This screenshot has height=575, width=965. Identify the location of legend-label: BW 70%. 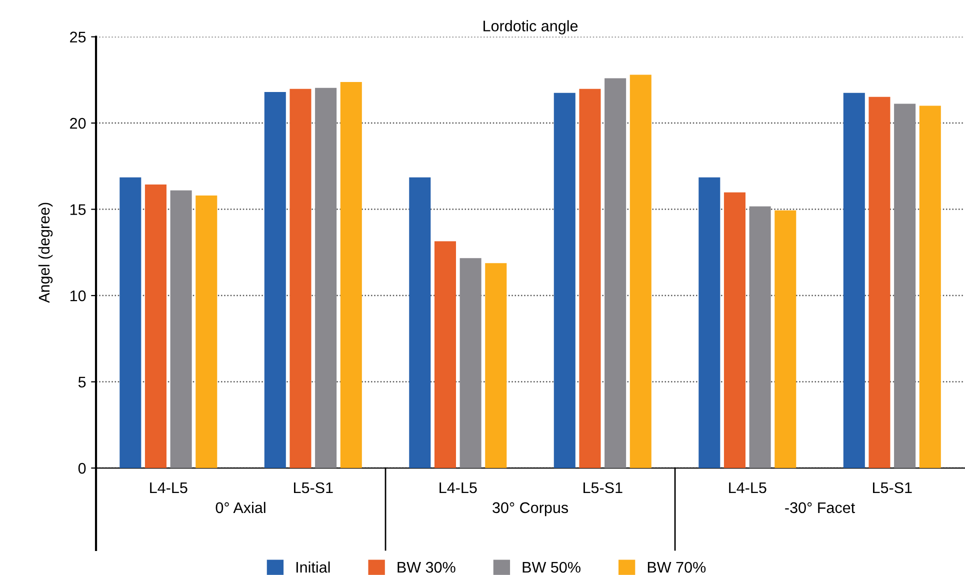
(677, 567).